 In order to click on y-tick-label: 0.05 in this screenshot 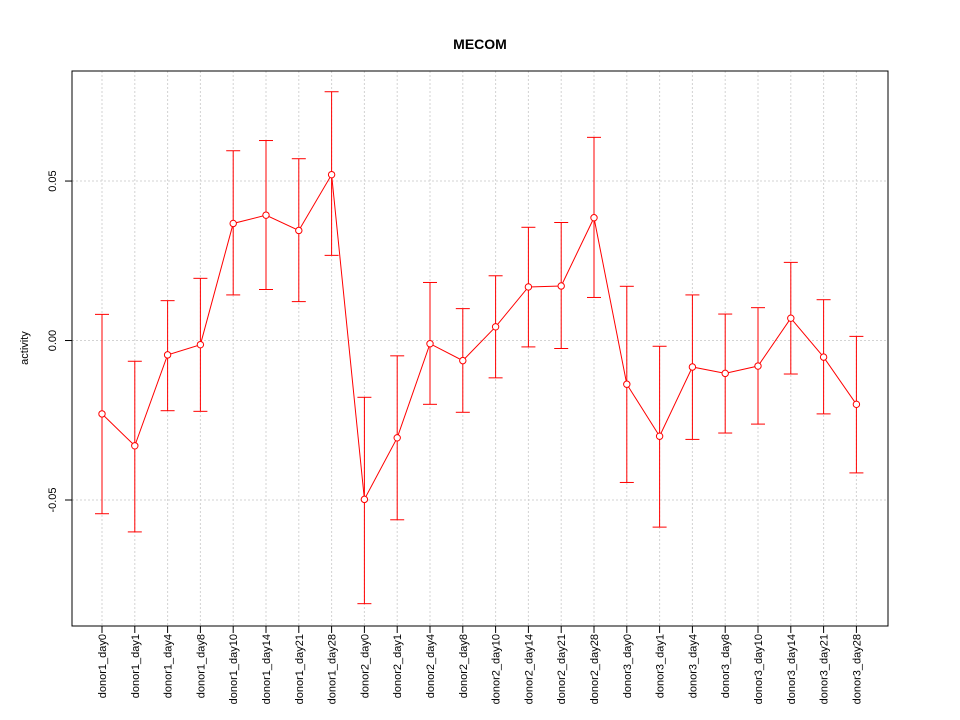, I will do `click(53, 180)`.